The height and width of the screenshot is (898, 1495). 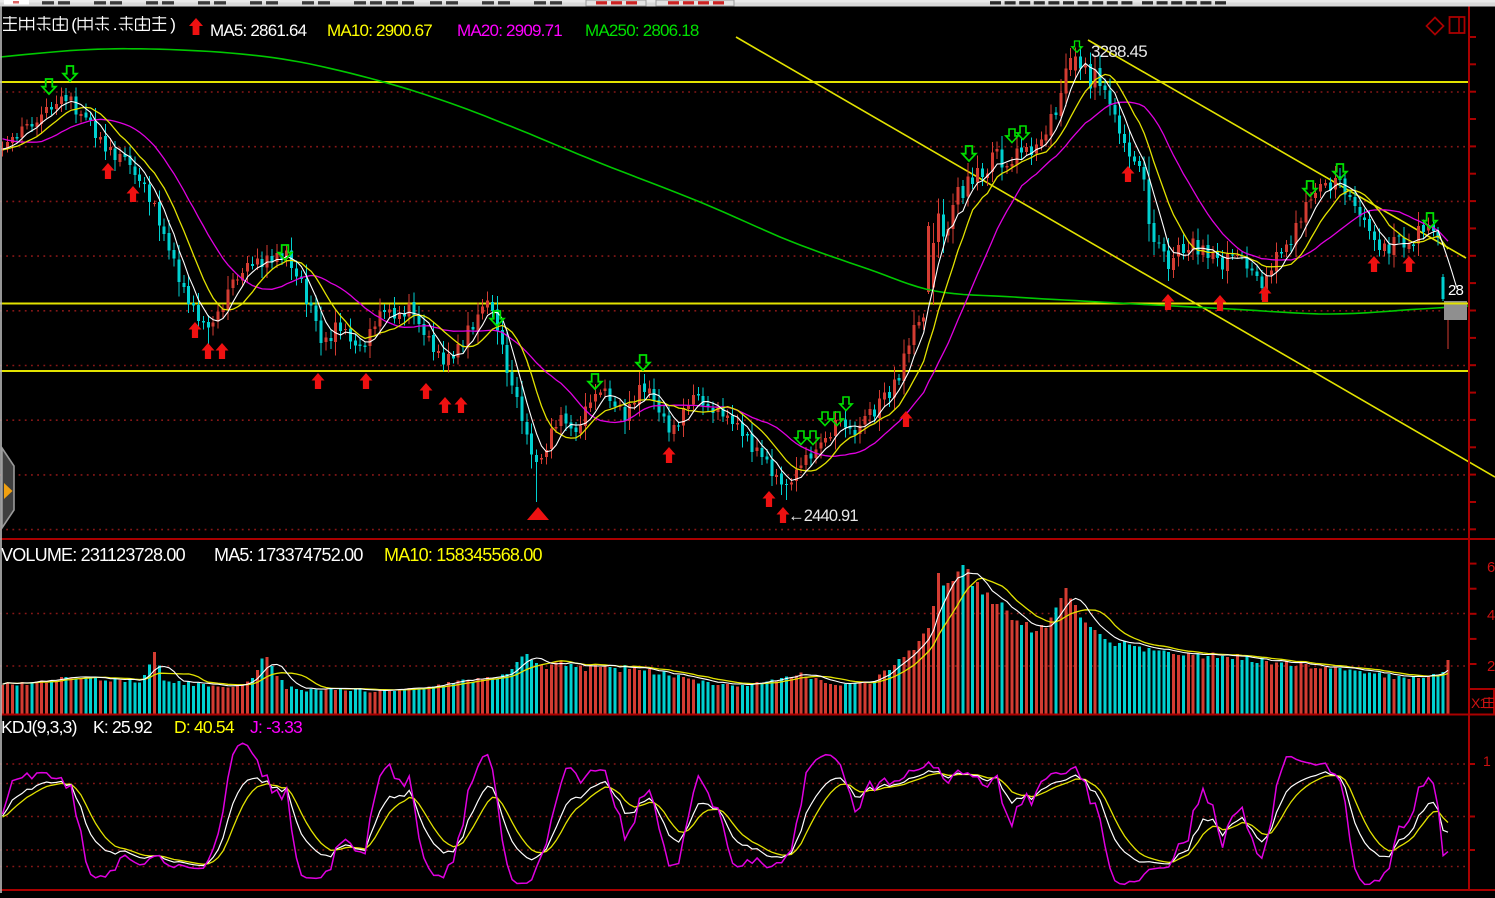 What do you see at coordinates (1491, 666) in the screenshot?
I see `svg-text: 2` at bounding box center [1491, 666].